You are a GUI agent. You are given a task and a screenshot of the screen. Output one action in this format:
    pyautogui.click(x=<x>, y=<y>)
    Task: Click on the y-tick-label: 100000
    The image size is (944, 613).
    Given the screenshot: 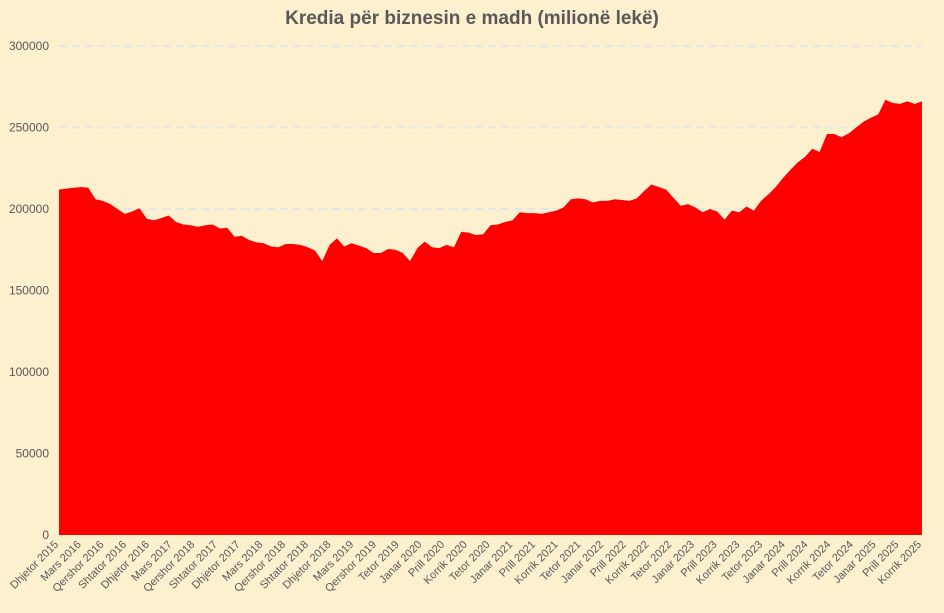 What is the action you would take?
    pyautogui.click(x=29, y=372)
    